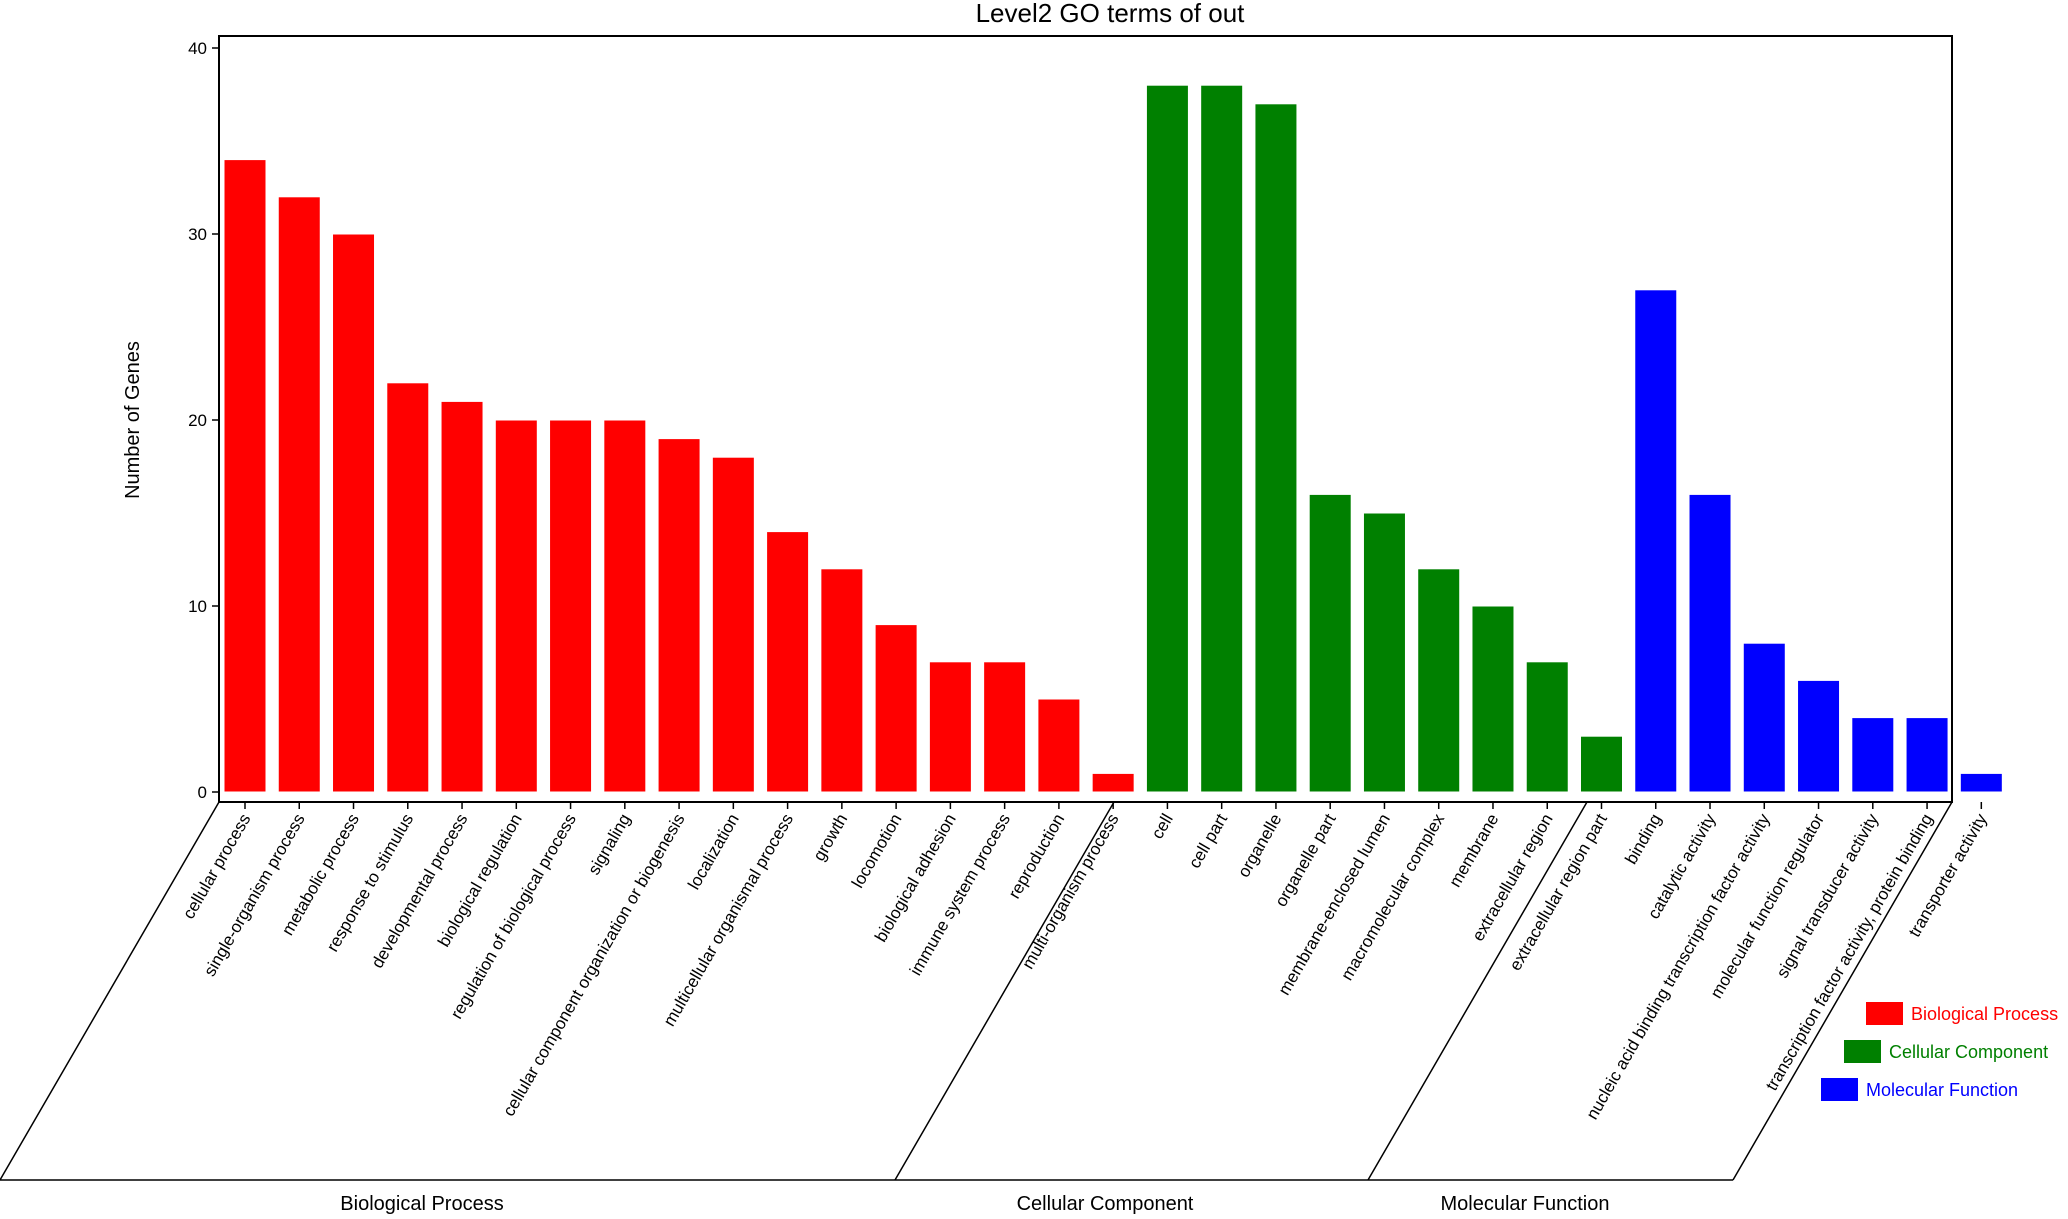  What do you see at coordinates (1162, 827) in the screenshot?
I see `x-tick-label: cell` at bounding box center [1162, 827].